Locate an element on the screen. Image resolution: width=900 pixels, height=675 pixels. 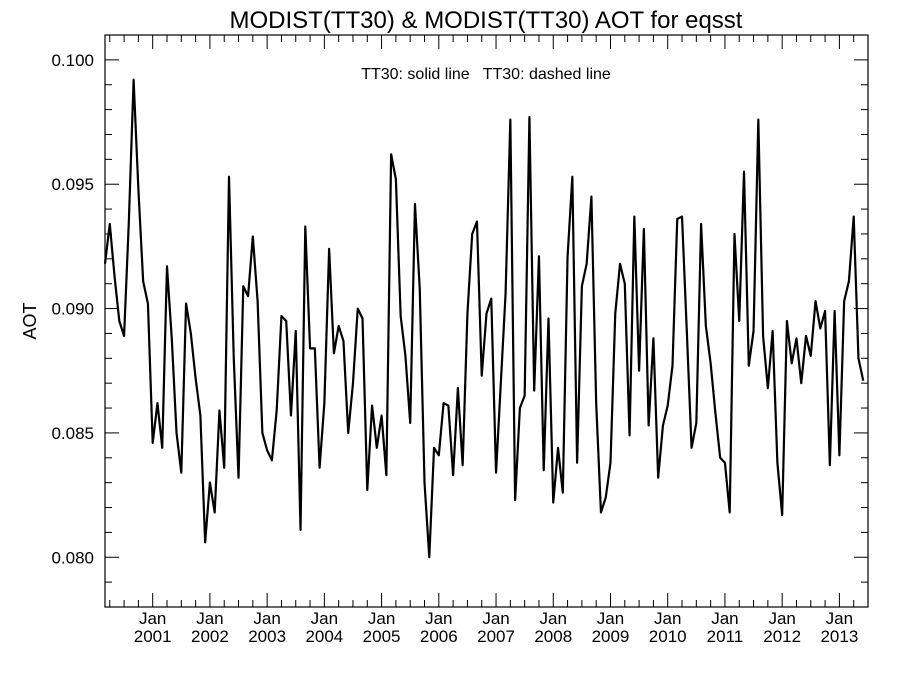
x-tick-label-year: 2011 is located at coordinates (725, 636).